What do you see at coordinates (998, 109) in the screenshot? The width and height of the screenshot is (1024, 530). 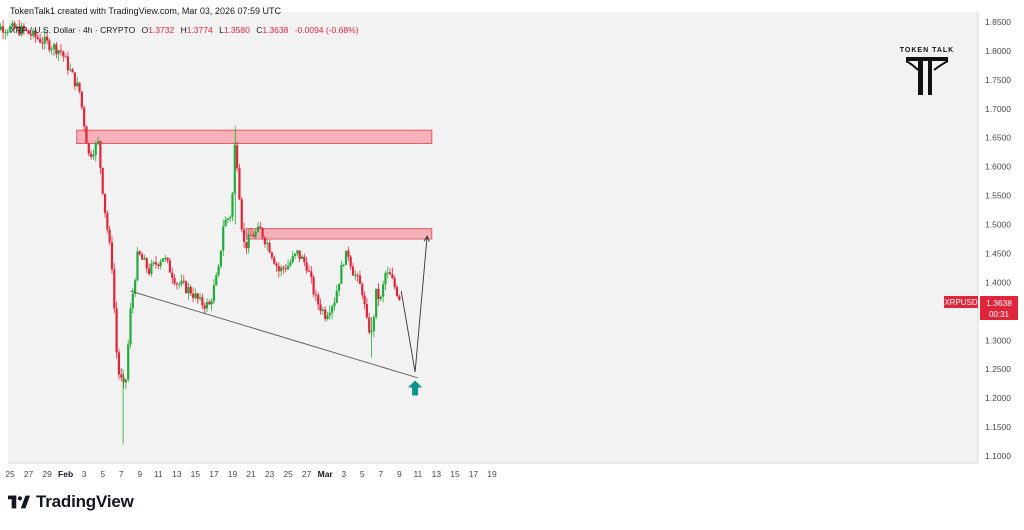 I see `price-tick-label: 1.7000` at bounding box center [998, 109].